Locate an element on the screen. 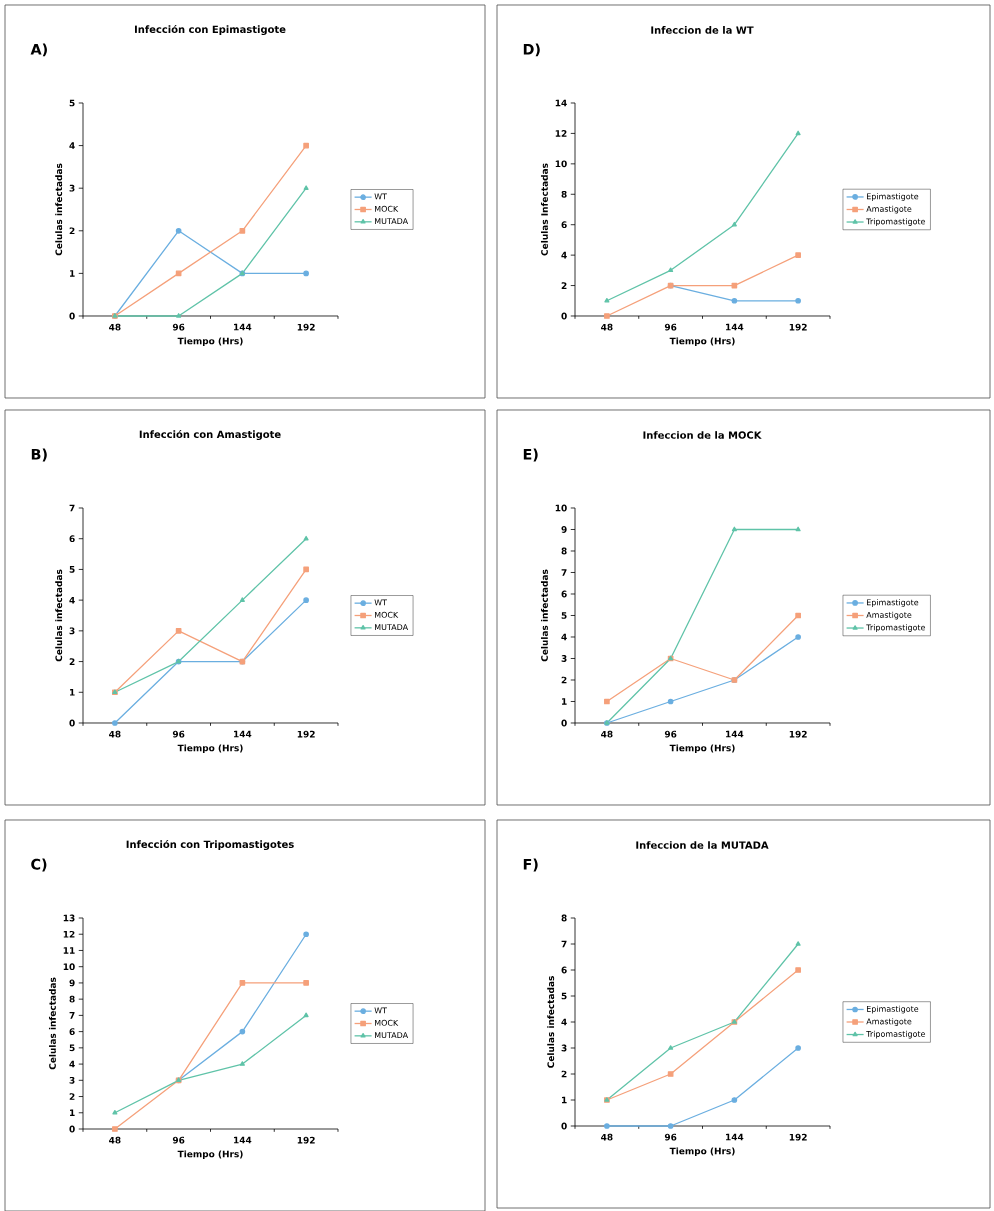 The image size is (994, 1211). text: B) is located at coordinates (39, 455).